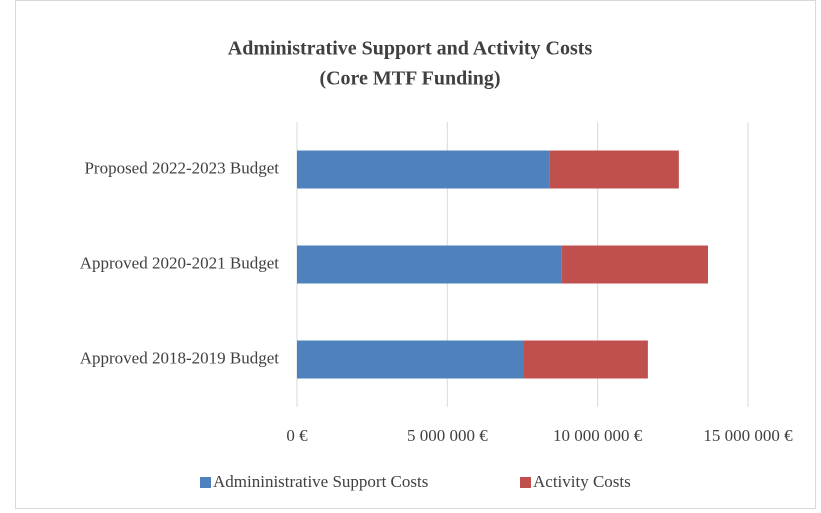 This screenshot has height=513, width=821. Describe the element at coordinates (582, 481) in the screenshot. I see `legend-label: Activity Costs` at that location.